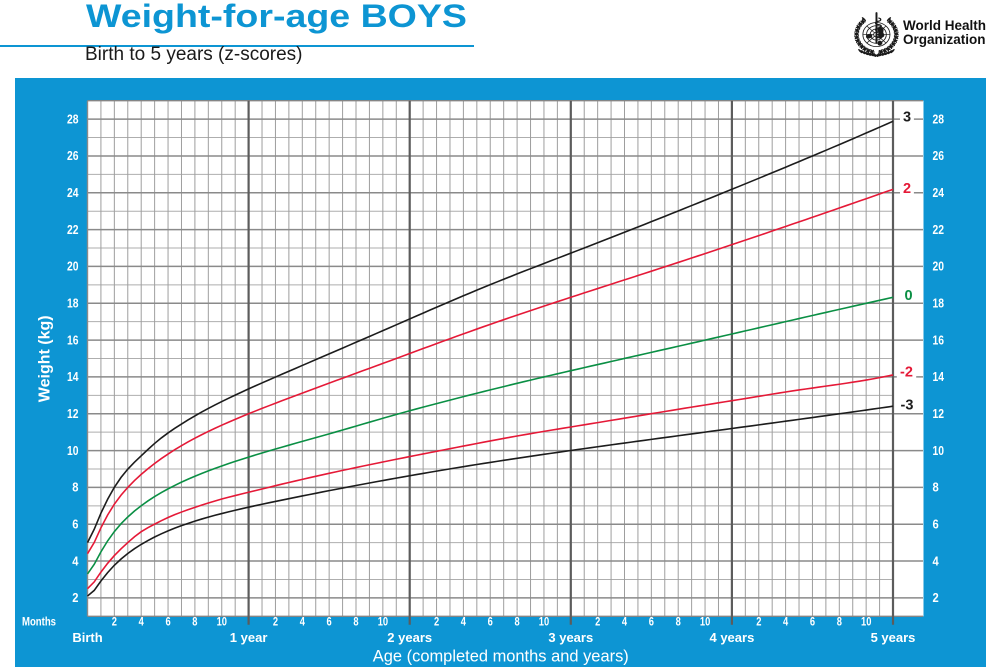 This screenshot has height=667, width=986. What do you see at coordinates (39, 622) in the screenshot?
I see `svg-text: Months` at bounding box center [39, 622].